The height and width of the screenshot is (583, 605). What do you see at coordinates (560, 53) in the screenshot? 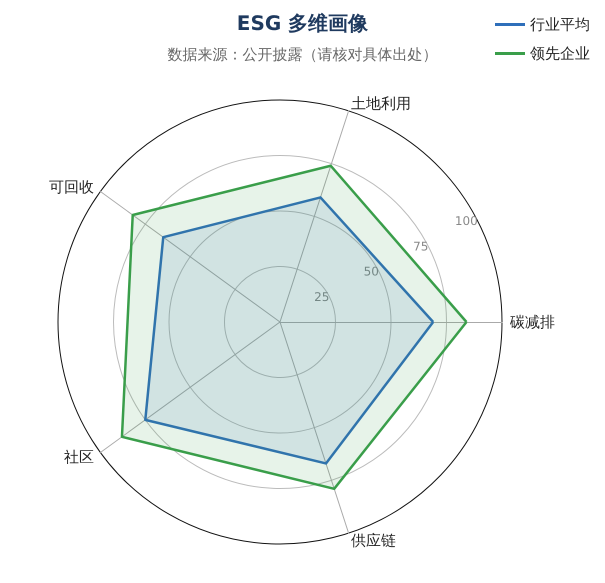
I see `legend-label: 领先企业` at bounding box center [560, 53].